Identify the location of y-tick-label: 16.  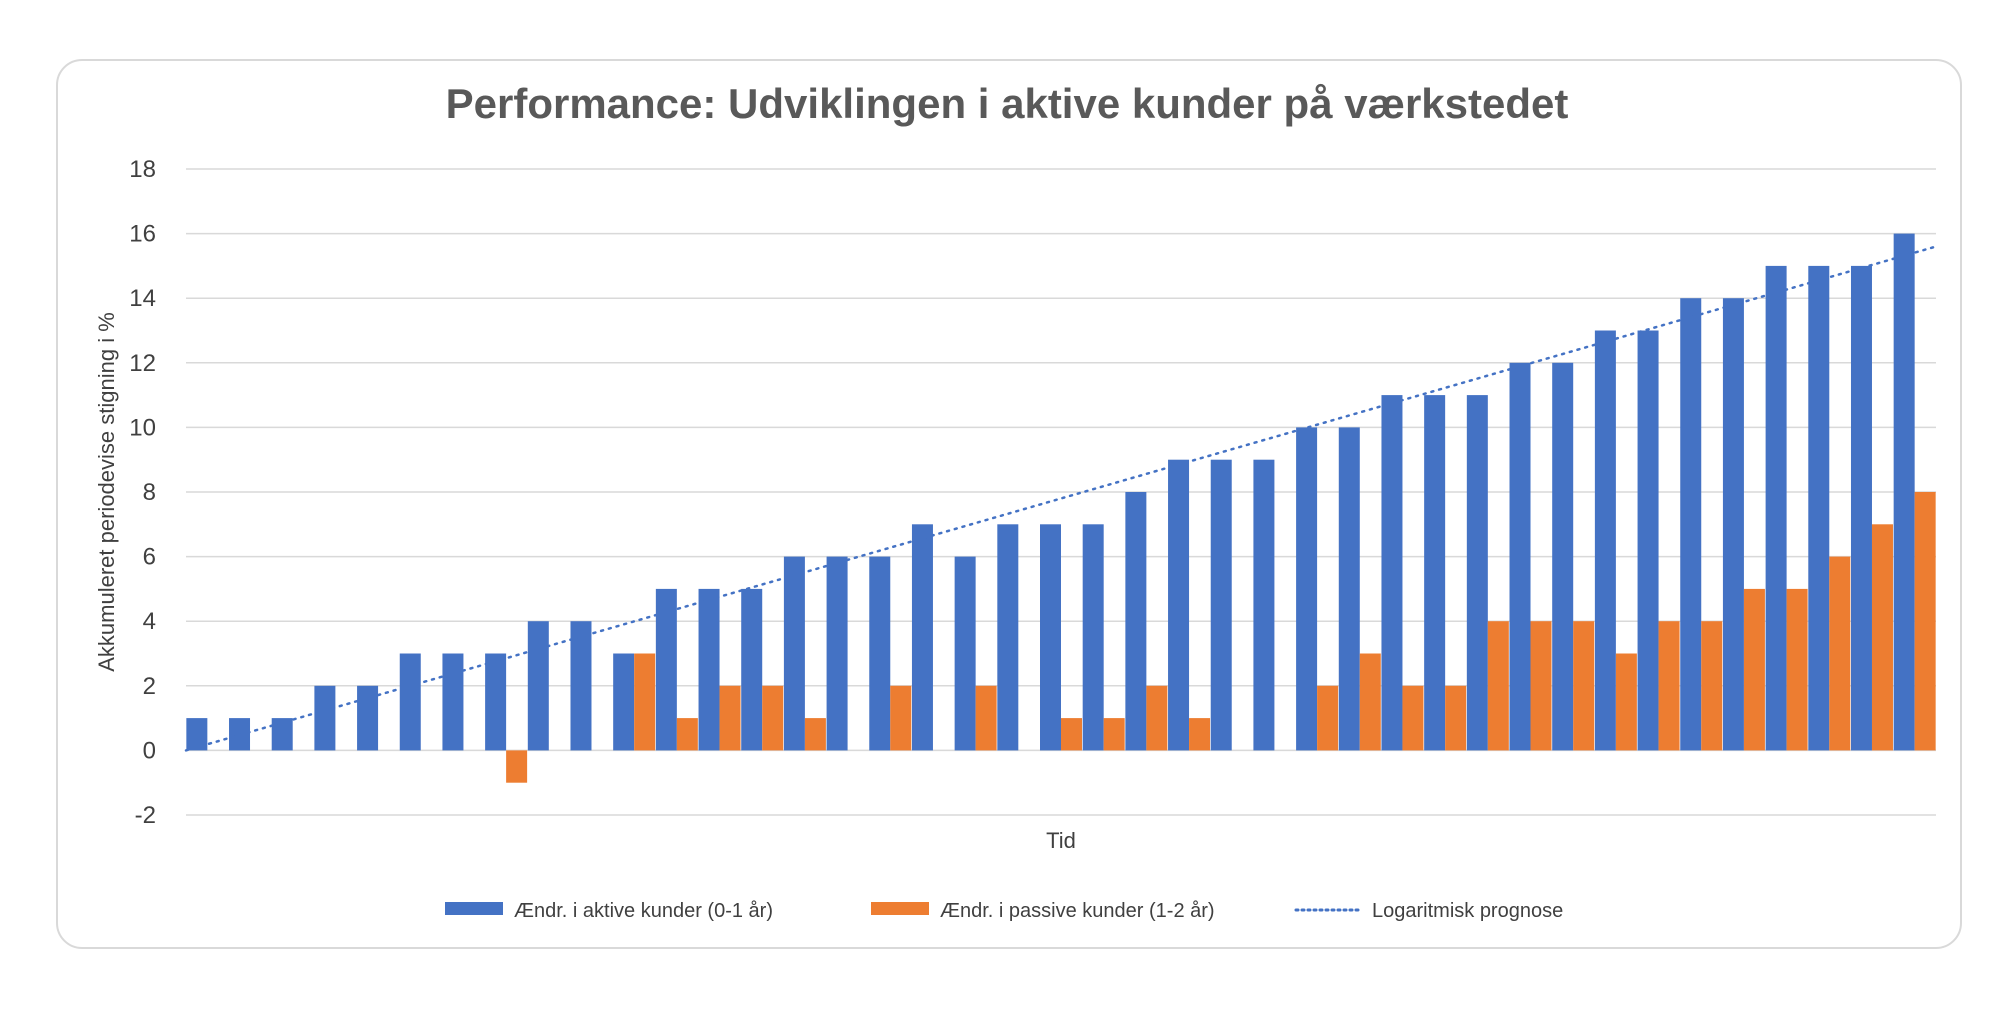
(142, 234).